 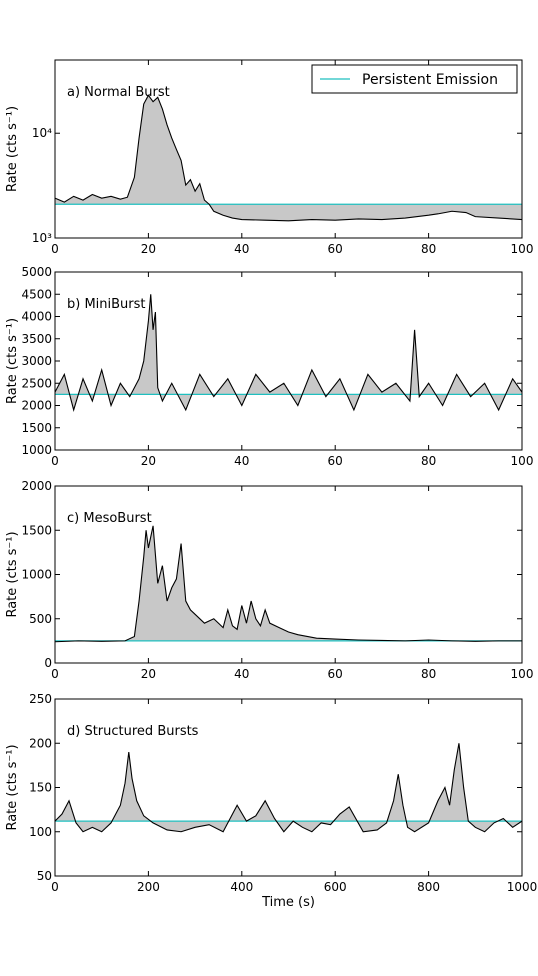 What do you see at coordinates (40, 619) in the screenshot?
I see `y-tick-label: 500` at bounding box center [40, 619].